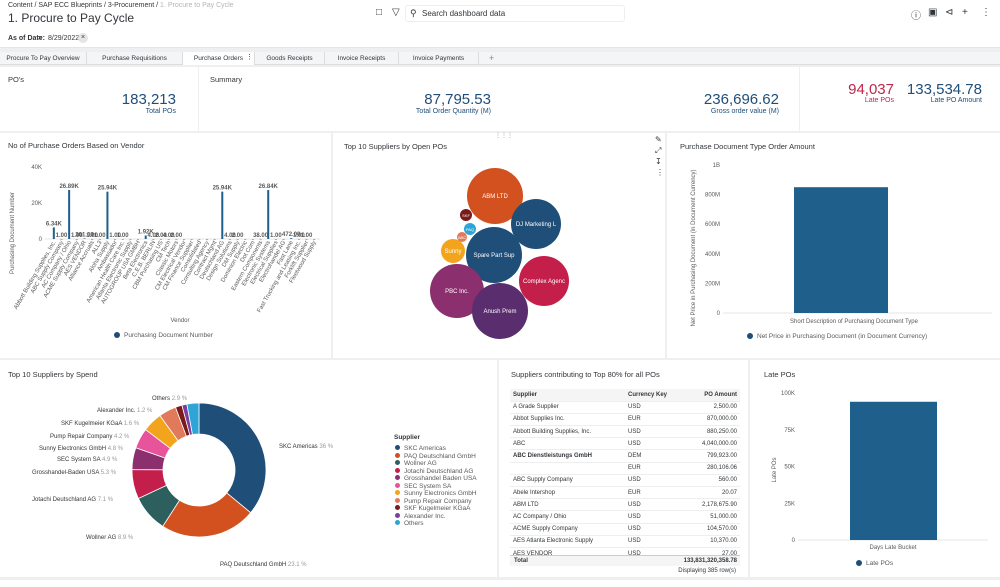  I want to click on donut-label: PAQ Deutschland GmbH 23.1 %, so click(263, 565).